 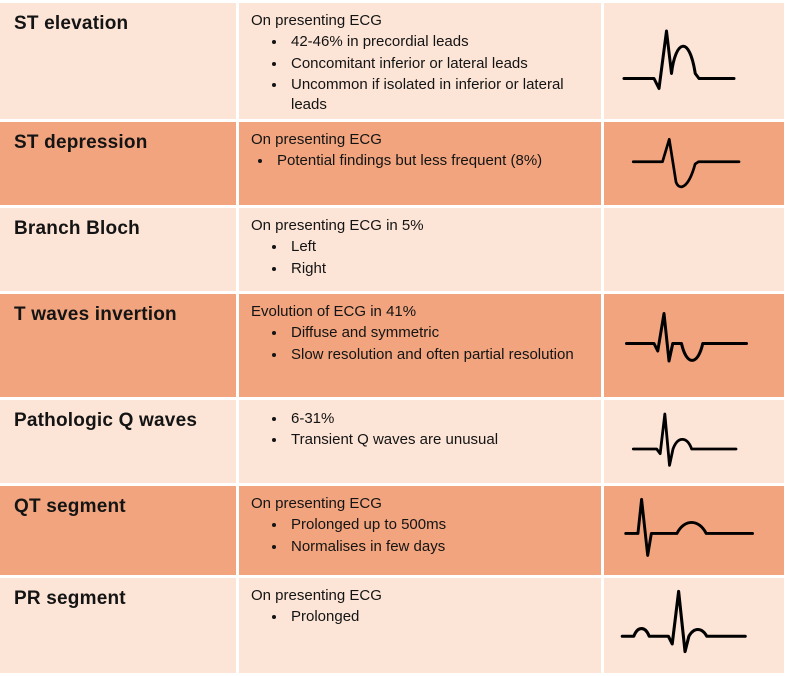 I want to click on row-waveform-pathologic-q-waves, so click(x=694, y=441).